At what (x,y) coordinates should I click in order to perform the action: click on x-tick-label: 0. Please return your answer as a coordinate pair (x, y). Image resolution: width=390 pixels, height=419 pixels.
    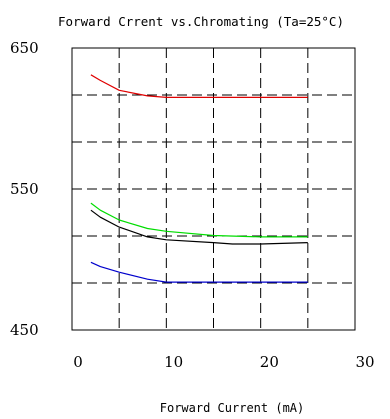
    Looking at the image, I should click on (78, 362).